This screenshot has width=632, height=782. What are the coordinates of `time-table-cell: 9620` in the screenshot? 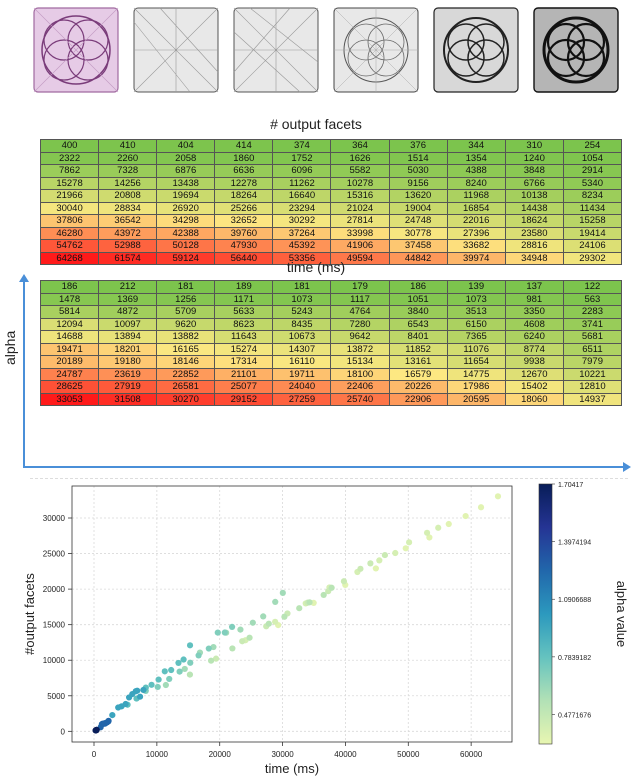 It's located at (186, 324).